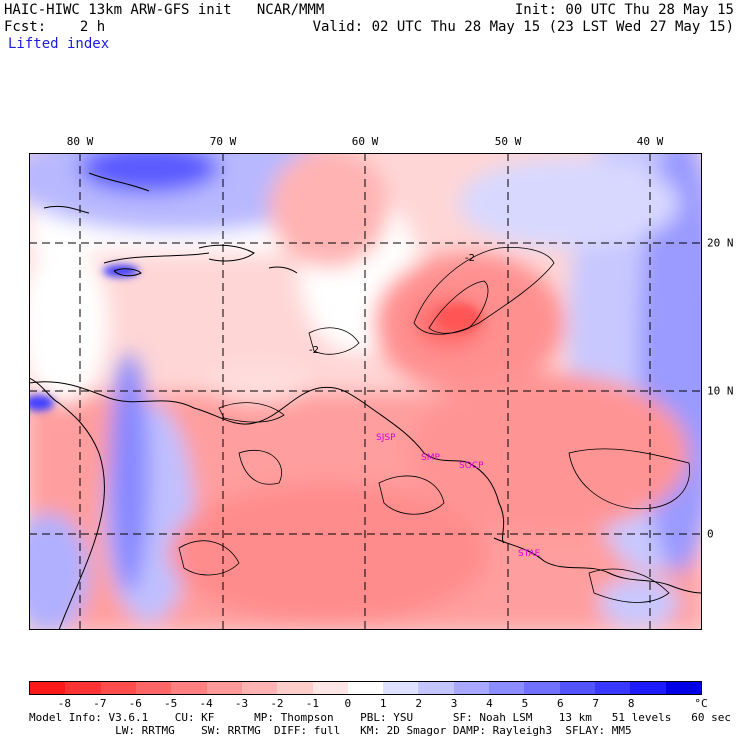 This screenshot has width=740, height=740. Describe the element at coordinates (430, 458) in the screenshot. I see `station-label-smp: SMP` at that location.